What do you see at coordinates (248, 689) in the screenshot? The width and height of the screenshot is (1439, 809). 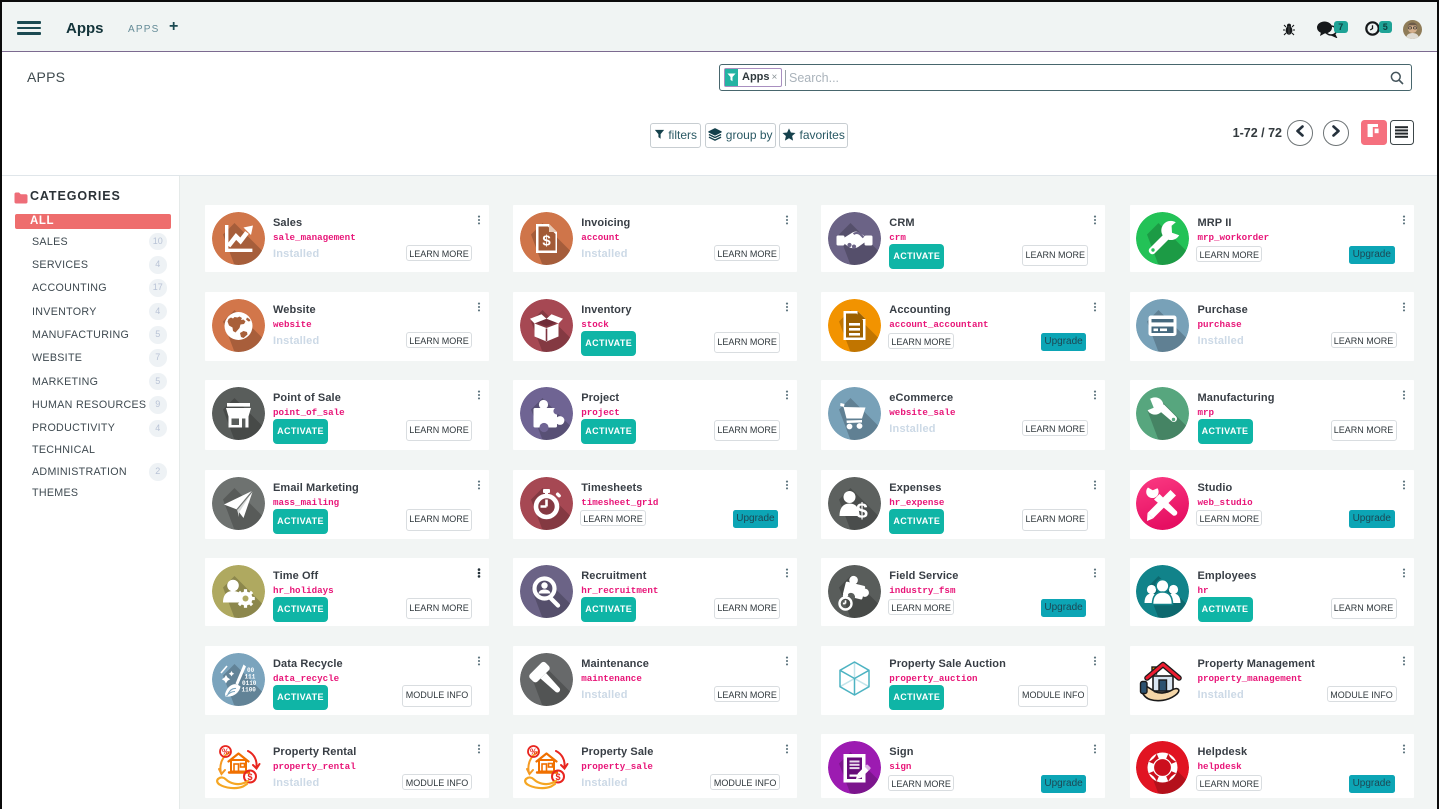 I see `svg-text: 1100` at bounding box center [248, 689].